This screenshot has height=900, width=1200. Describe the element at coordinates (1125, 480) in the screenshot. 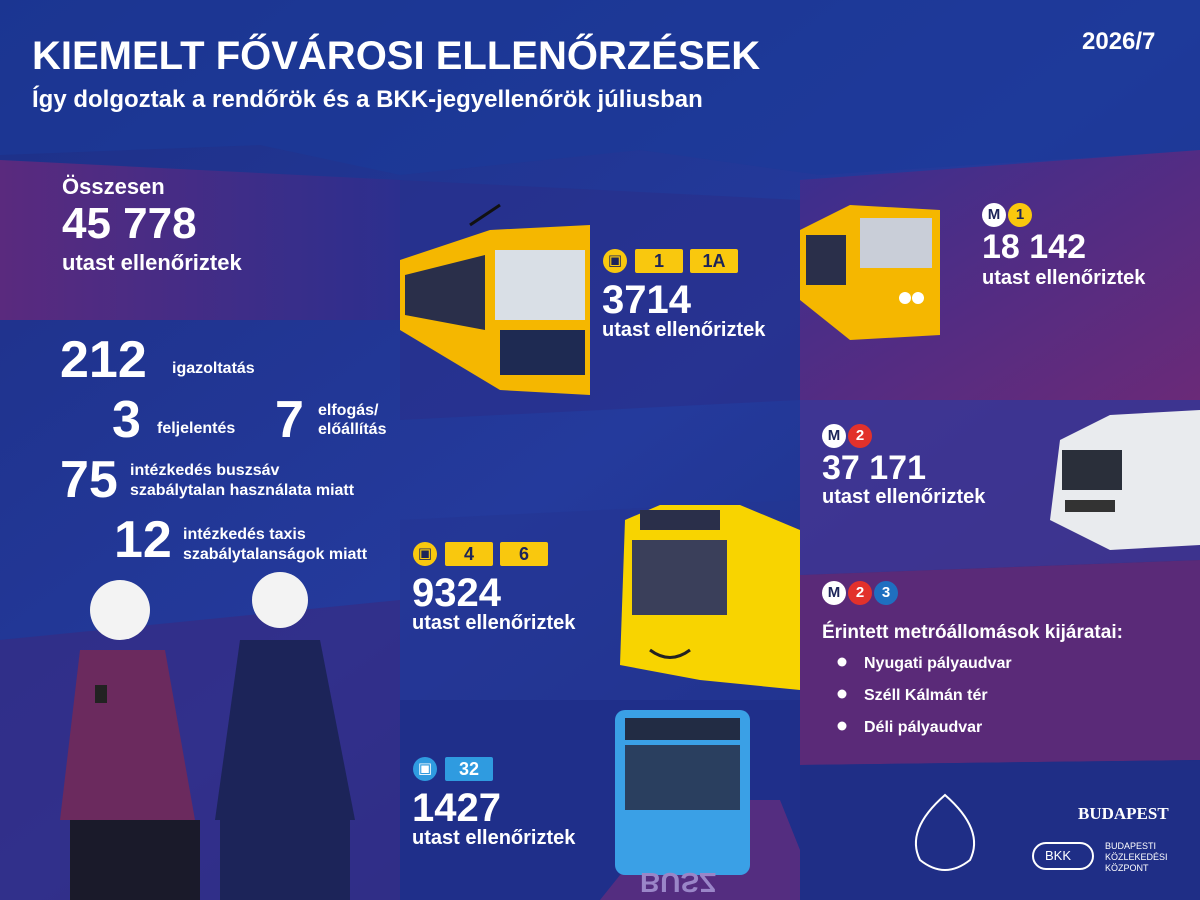

I see `metro-2-illustration` at that location.